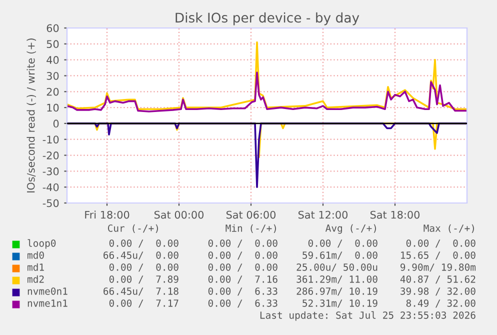 The image size is (497, 335). What do you see at coordinates (53, 108) in the screenshot?
I see `y-tick-label: 10` at bounding box center [53, 108].